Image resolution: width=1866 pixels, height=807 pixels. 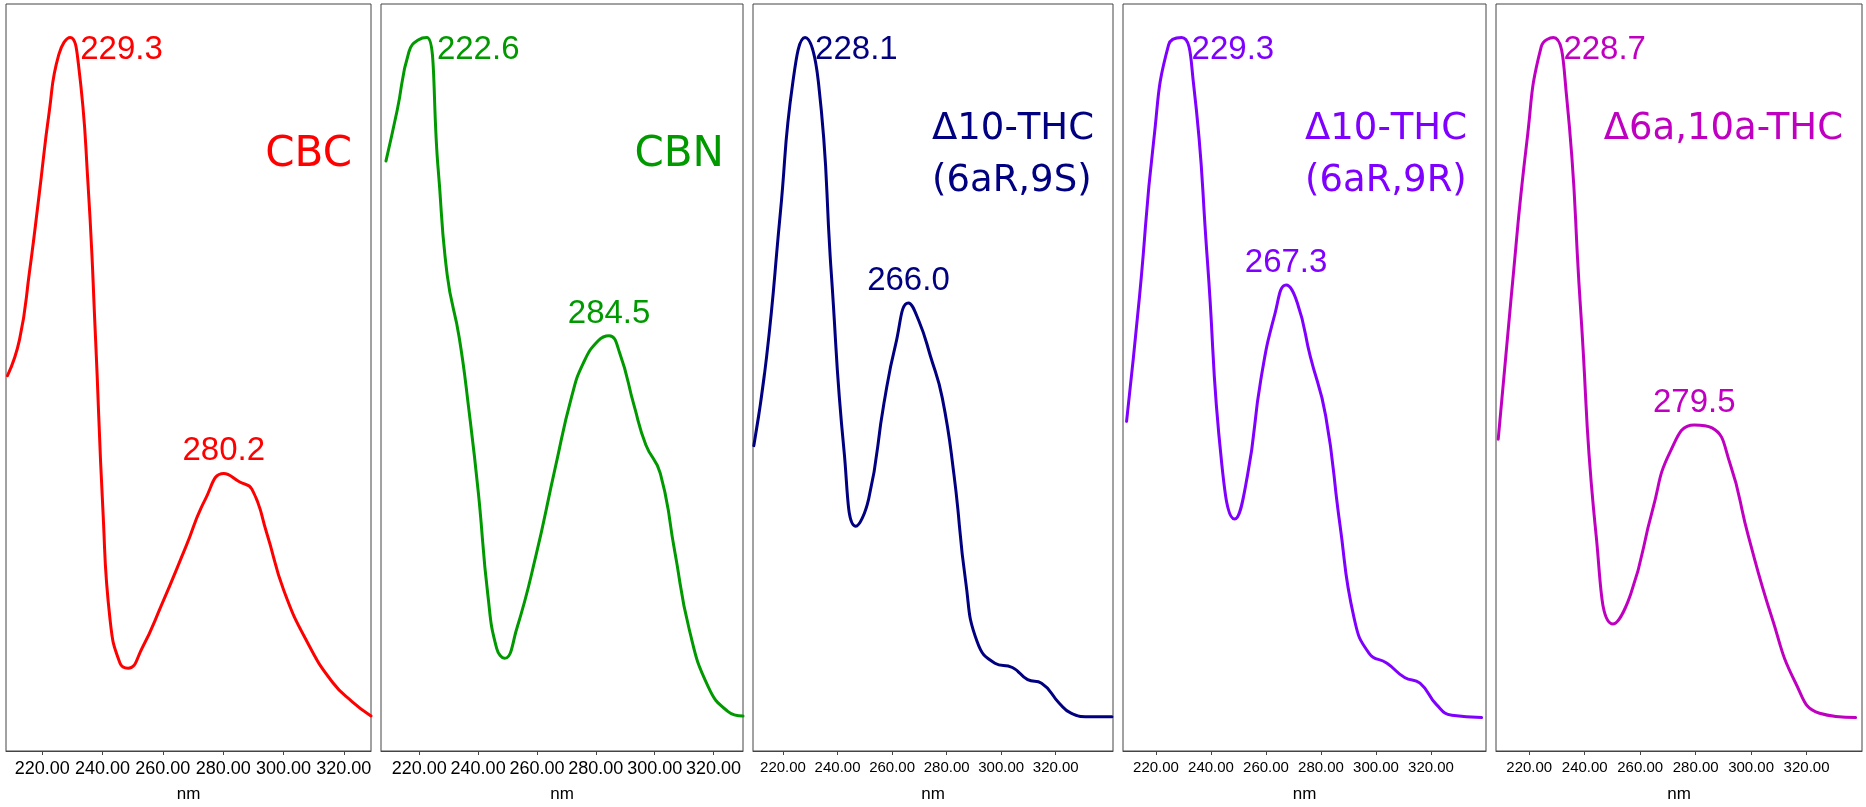 I want to click on annotation: 280.2, so click(x=224, y=449).